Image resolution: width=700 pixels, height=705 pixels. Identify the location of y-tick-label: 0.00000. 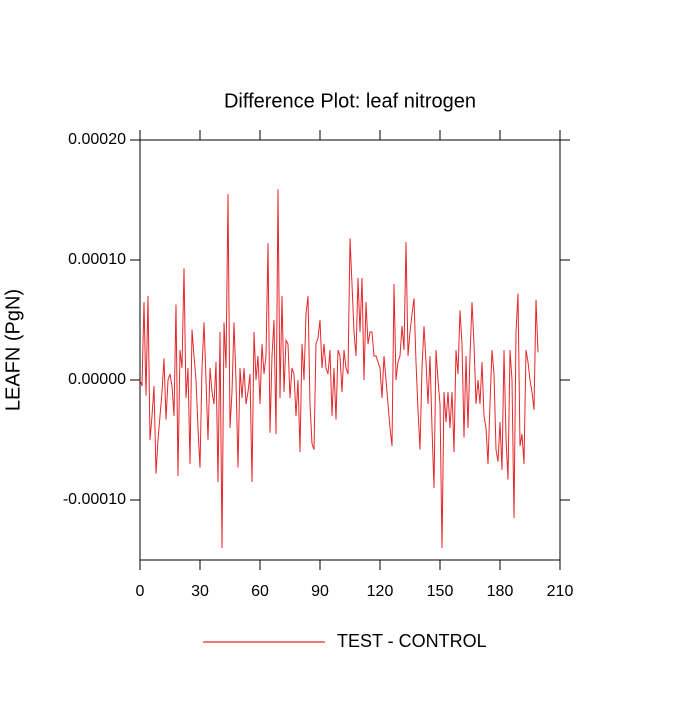
(97, 379).